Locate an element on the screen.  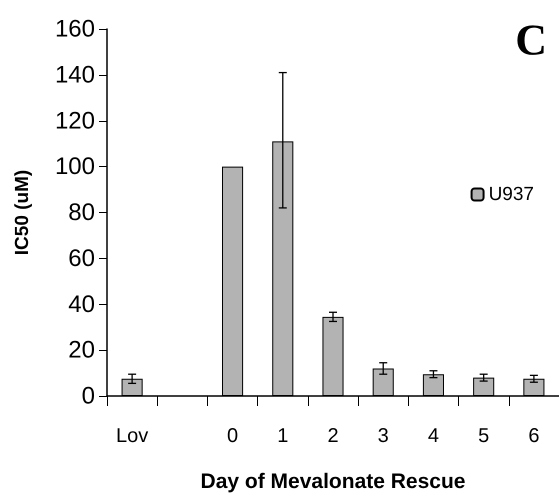
x-tick-label: 5 is located at coordinates (484, 436).